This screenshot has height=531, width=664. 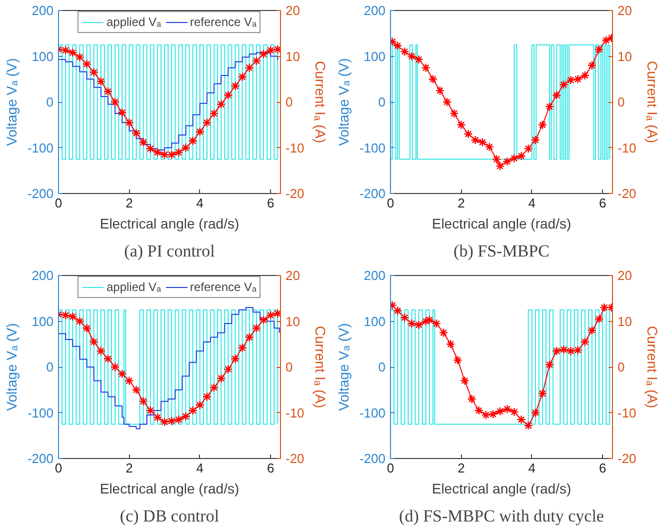 What do you see at coordinates (170, 516) in the screenshot?
I see `text: (c) DB control` at bounding box center [170, 516].